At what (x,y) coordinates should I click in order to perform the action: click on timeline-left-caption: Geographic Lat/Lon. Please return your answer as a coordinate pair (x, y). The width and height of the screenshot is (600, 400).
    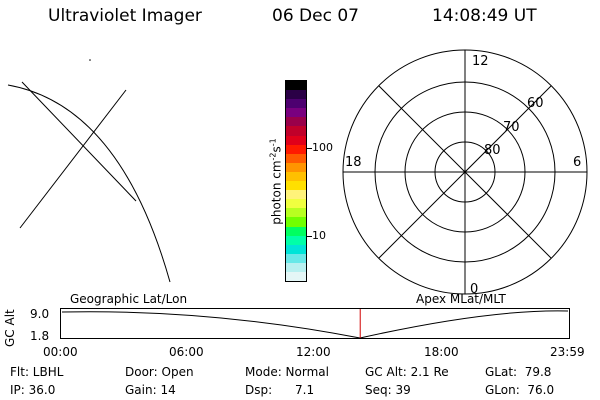
    Looking at the image, I should click on (129, 299).